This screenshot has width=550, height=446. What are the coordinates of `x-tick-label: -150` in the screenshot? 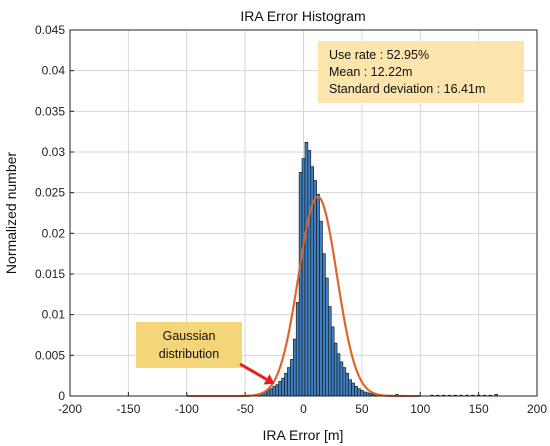 It's located at (128, 409).